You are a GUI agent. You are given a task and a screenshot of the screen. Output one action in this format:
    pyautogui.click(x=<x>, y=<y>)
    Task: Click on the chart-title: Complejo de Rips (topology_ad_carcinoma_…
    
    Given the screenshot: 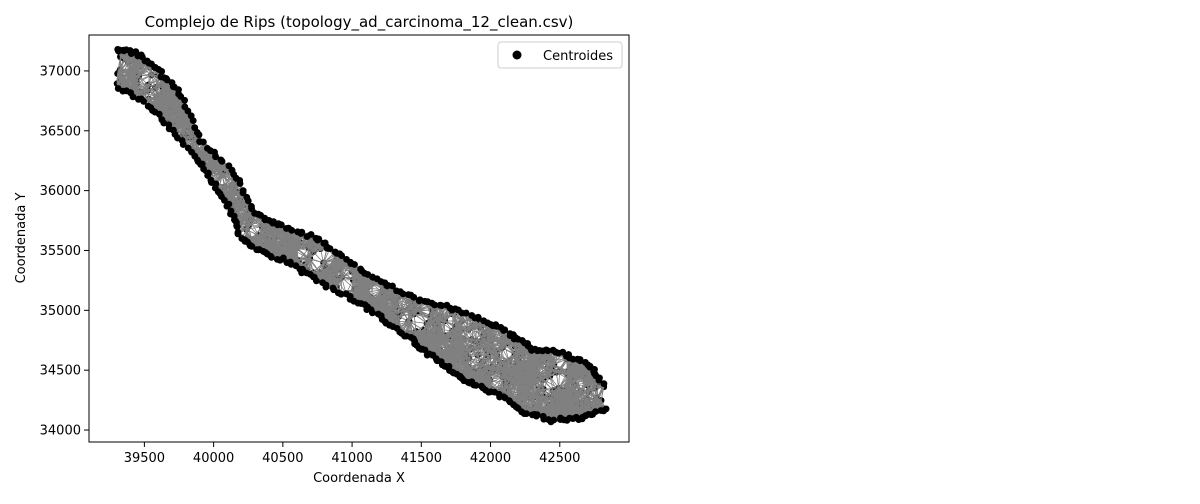 What is the action you would take?
    pyautogui.click(x=359, y=22)
    